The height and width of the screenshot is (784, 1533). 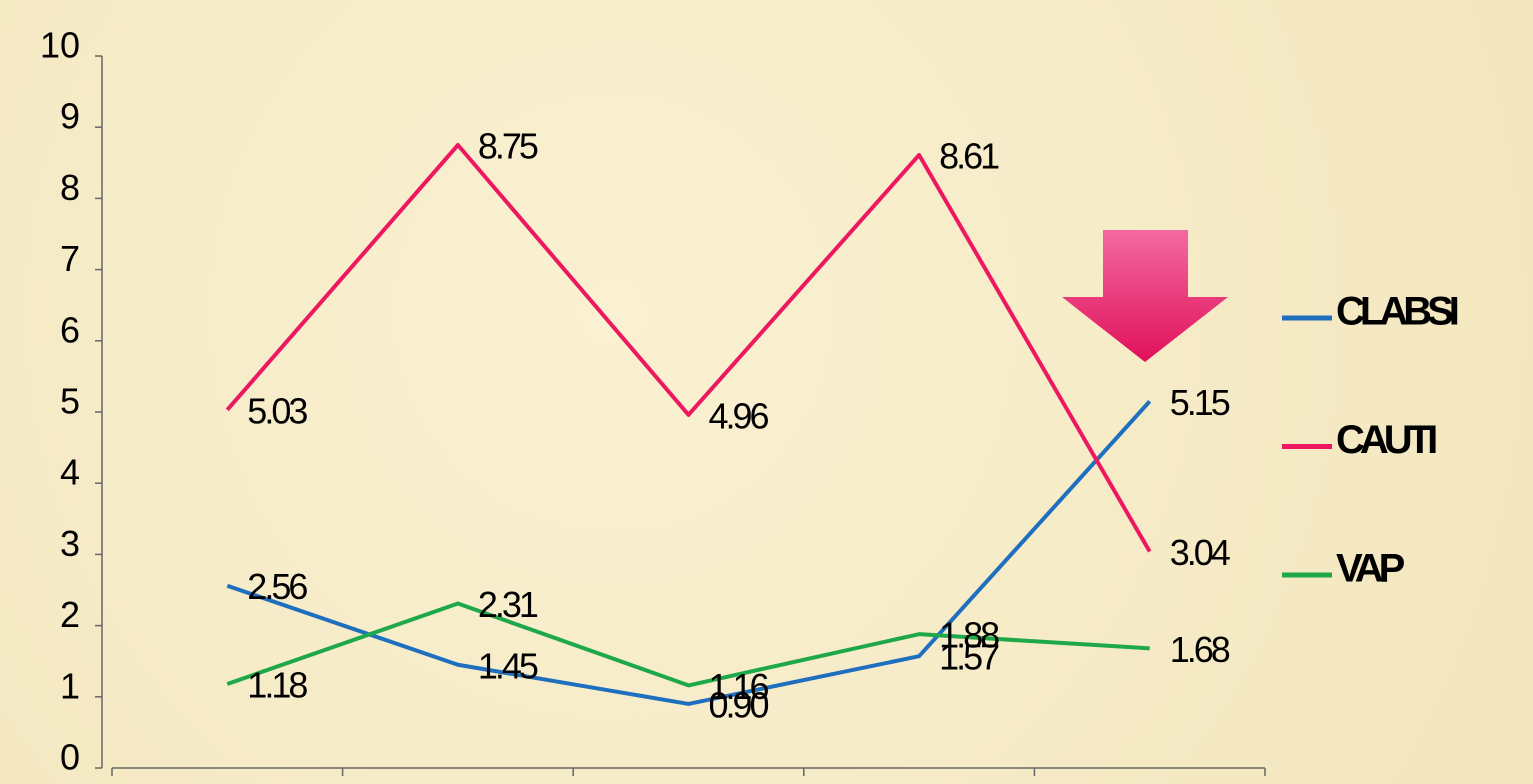 What do you see at coordinates (70, 472) in the screenshot?
I see `y-tick-label: 4` at bounding box center [70, 472].